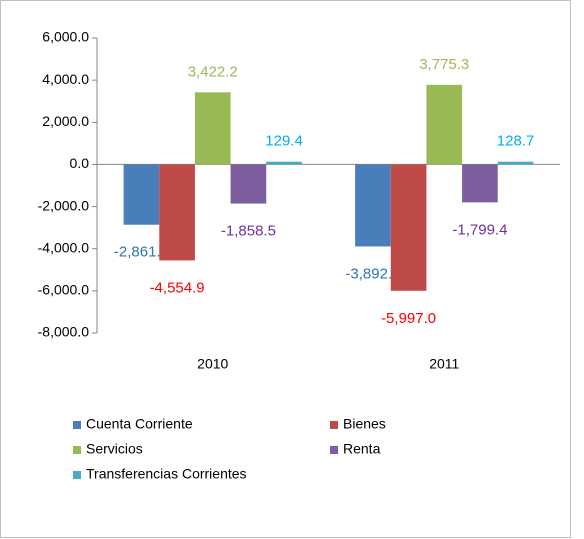 The width and height of the screenshot is (584, 539). I want to click on y-tick-label: 4,000.0, so click(65, 79).